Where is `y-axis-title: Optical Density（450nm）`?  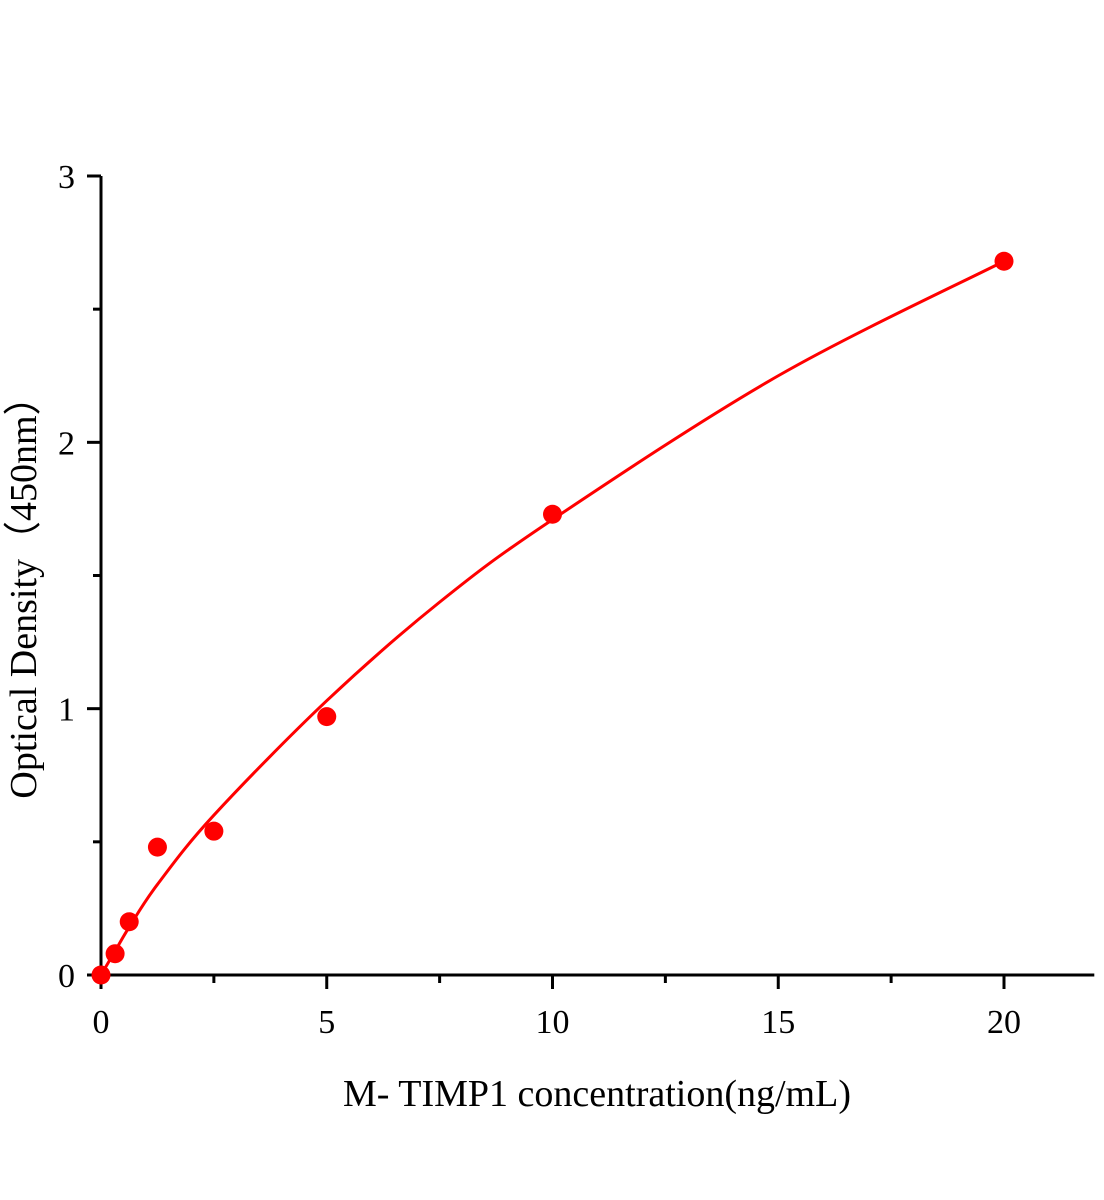
y-axis-title: Optical Density（450nm） is located at coordinates (24, 587).